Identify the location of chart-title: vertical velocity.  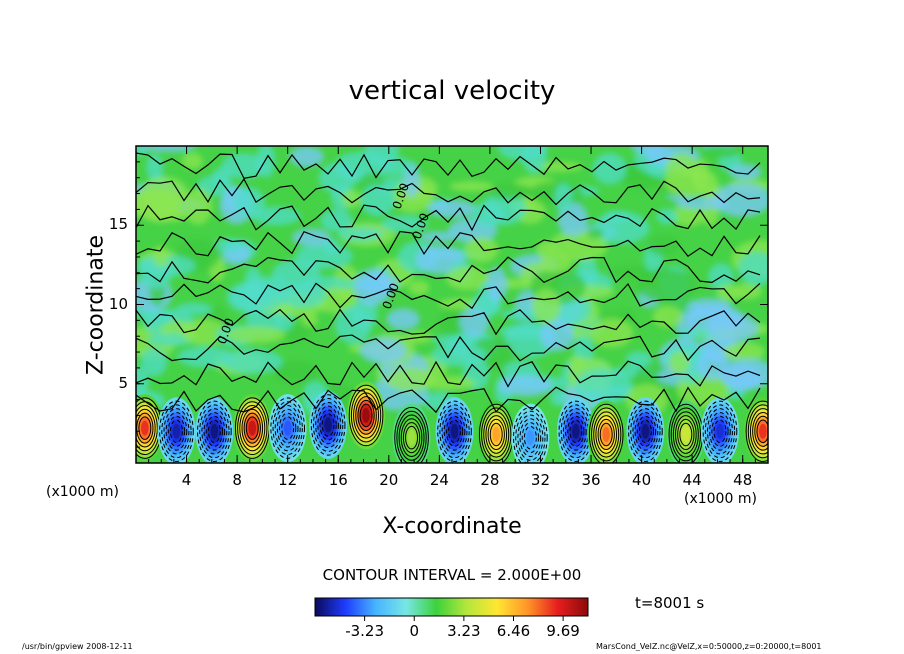
(452, 91).